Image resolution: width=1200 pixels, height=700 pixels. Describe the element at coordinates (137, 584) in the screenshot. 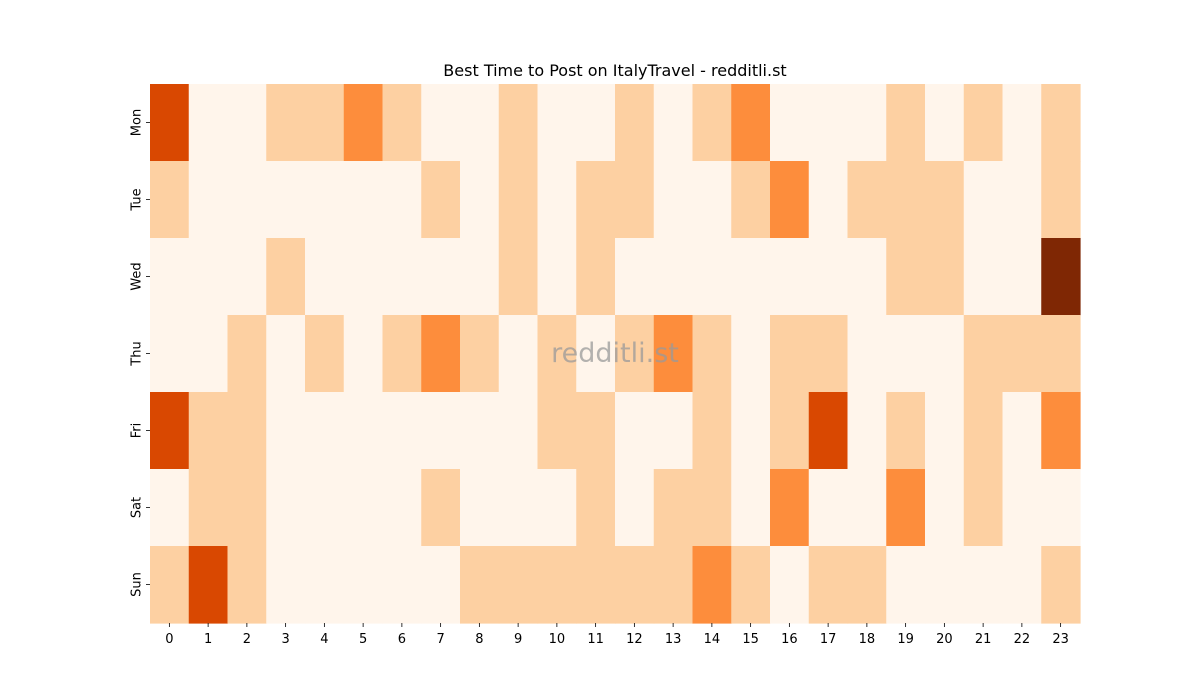

I see `y-tick-label: Sun` at that location.